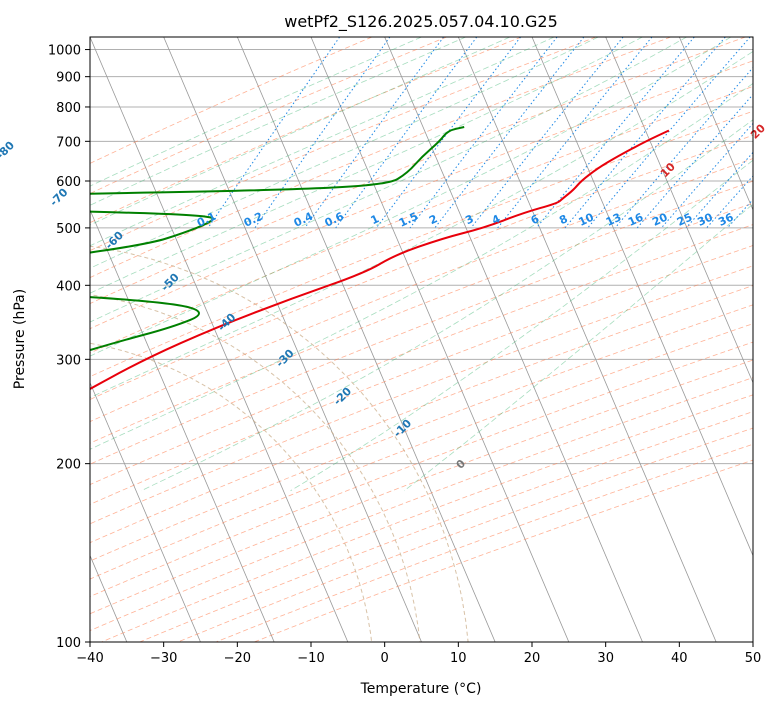 The width and height of the screenshot is (775, 713). I want to click on y-tick-label: 300, so click(68, 360).